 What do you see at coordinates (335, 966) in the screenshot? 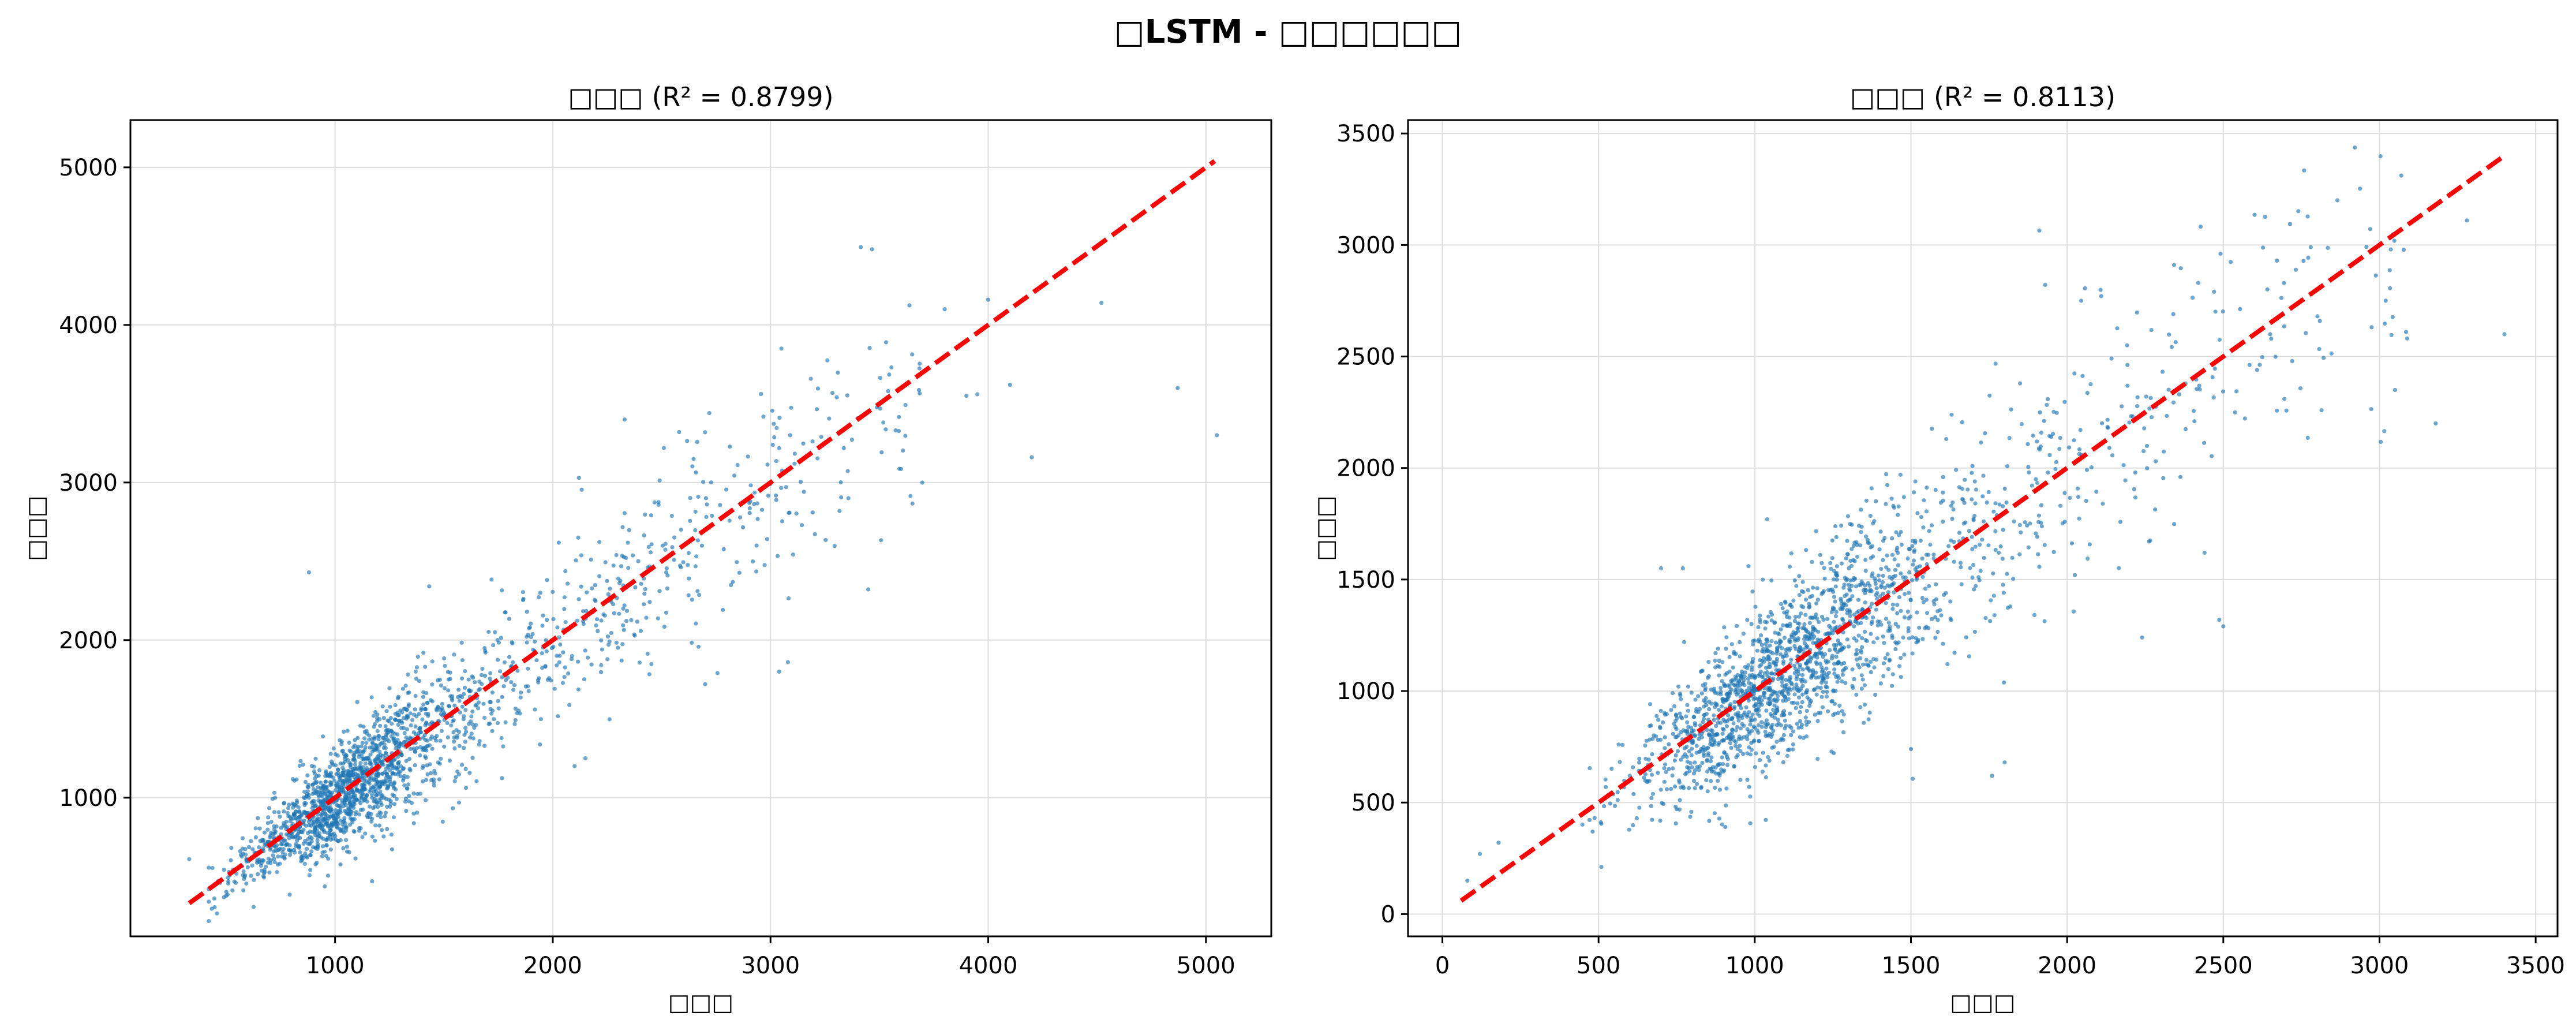
I see `x-tick-label: 1000` at bounding box center [335, 966].